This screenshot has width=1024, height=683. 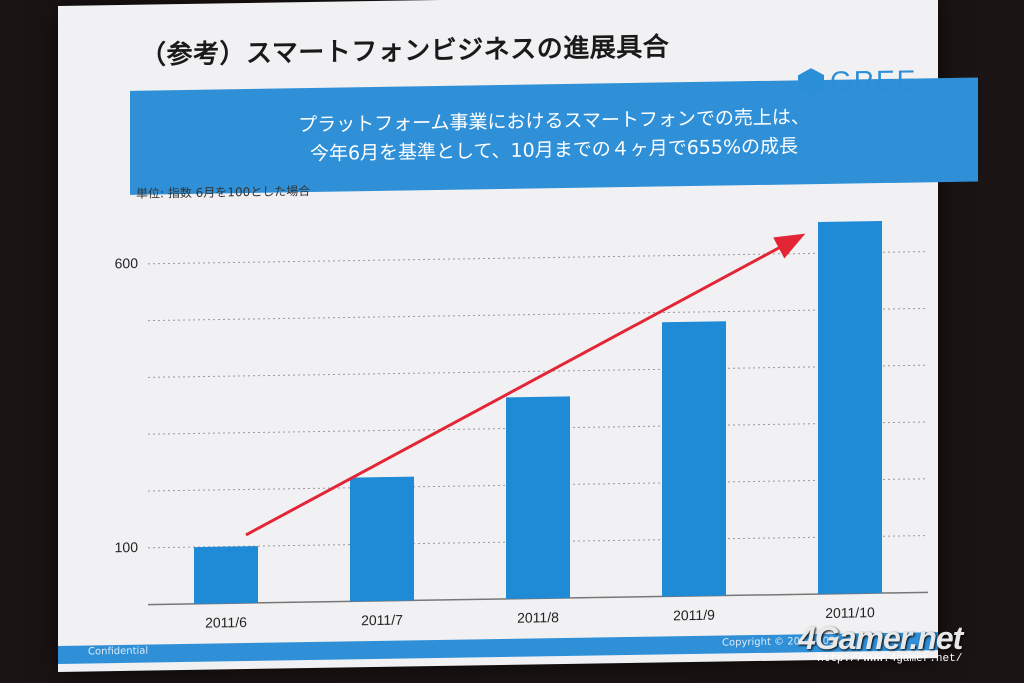 What do you see at coordinates (880, 638) in the screenshot?
I see `watermark-logo: 4Gamer.net` at bounding box center [880, 638].